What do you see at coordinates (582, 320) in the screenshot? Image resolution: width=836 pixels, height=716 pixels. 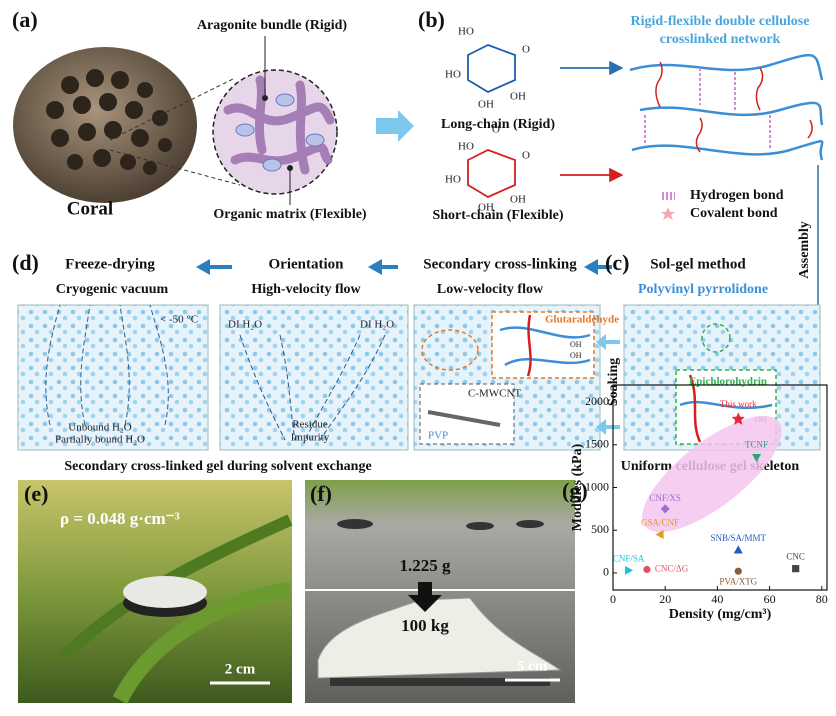 I see `reagent-label: Glutaraldehyde` at bounding box center [582, 320].